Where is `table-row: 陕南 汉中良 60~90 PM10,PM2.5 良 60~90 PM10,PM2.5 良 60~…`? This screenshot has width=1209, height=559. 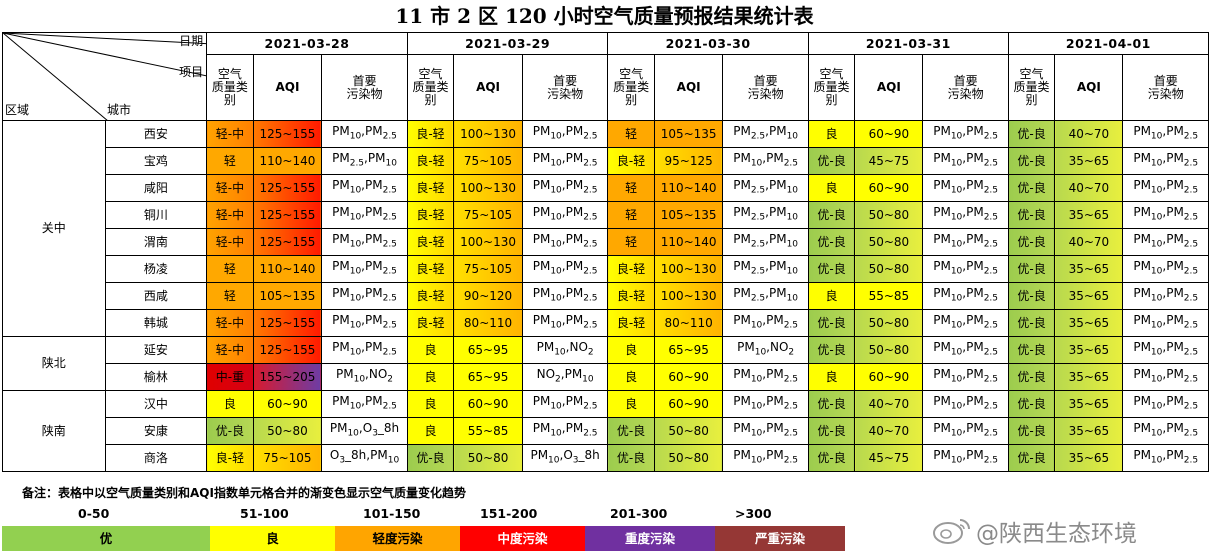 table-row: 陕南 汉中良 60~90 PM10,PM2.5 良 60~90 PM10,PM2.5 良 60~… is located at coordinates (605, 431).